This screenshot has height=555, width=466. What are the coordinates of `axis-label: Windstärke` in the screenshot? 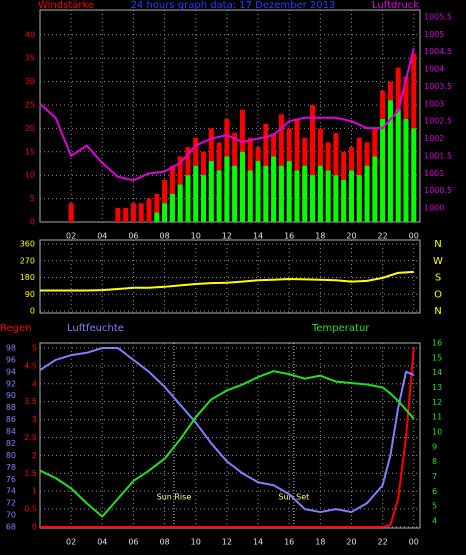 It's located at (66, 5).